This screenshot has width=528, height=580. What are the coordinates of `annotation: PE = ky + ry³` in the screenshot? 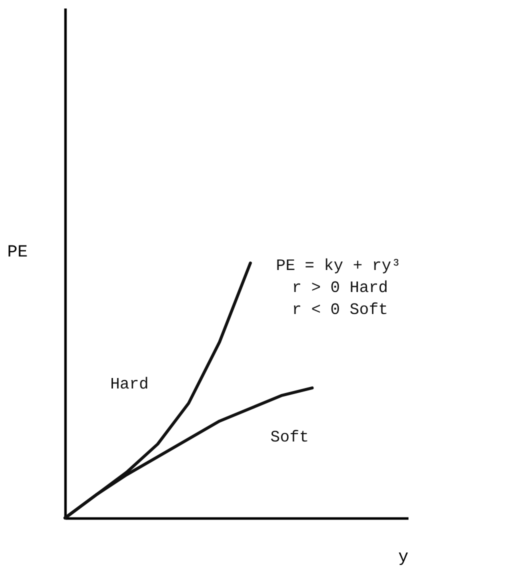 It's located at (338, 266).